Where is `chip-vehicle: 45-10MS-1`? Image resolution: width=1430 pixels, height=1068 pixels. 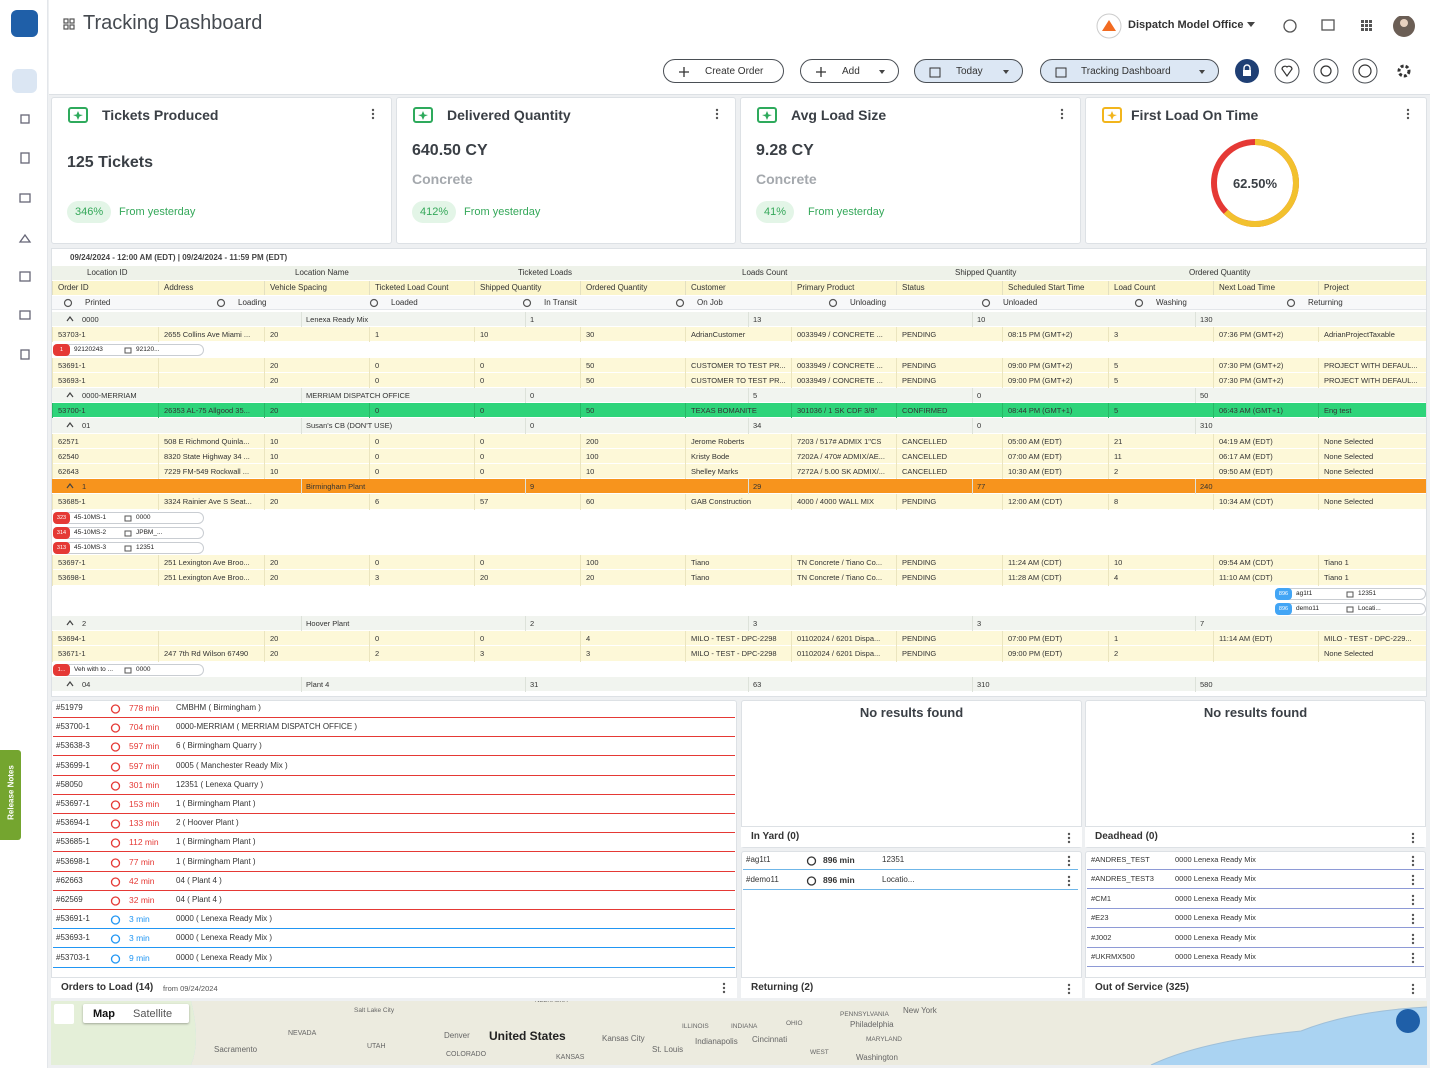
chip-vehicle: 45-10MS-1 is located at coordinates (90, 517).